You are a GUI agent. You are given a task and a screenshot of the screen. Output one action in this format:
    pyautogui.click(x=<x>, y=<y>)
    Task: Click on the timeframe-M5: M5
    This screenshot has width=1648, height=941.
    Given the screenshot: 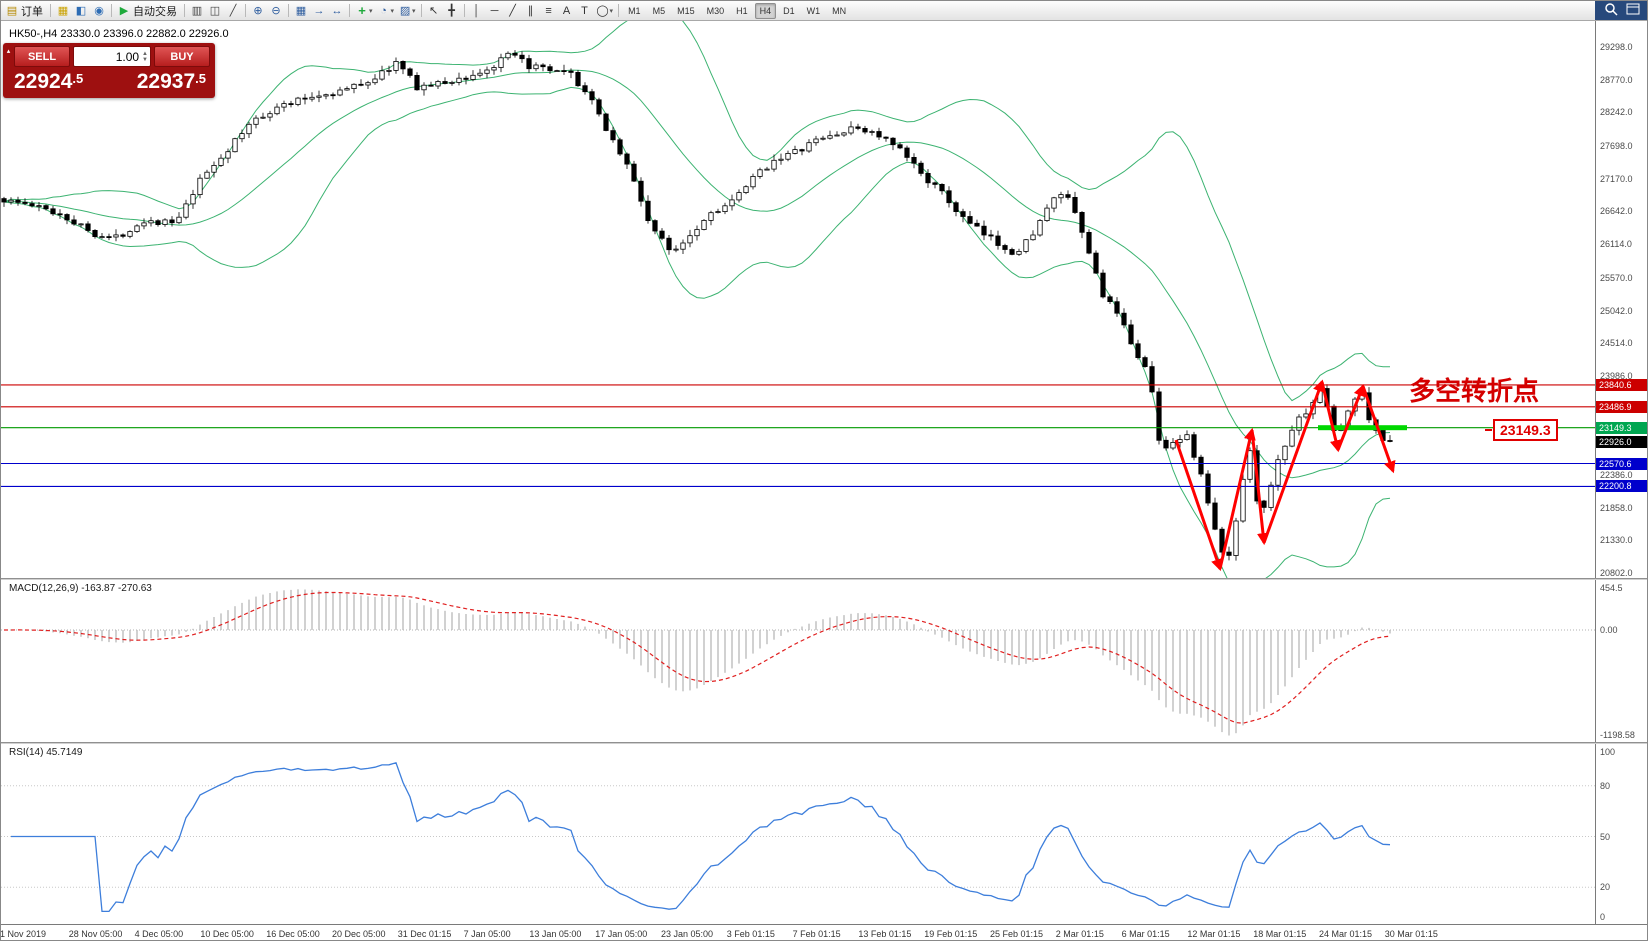 What is the action you would take?
    pyautogui.click(x=659, y=10)
    